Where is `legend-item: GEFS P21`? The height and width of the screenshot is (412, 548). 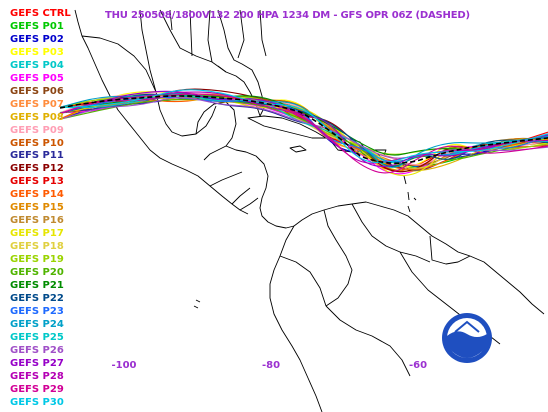 legend-item: GEFS P21 is located at coordinates (37, 286).